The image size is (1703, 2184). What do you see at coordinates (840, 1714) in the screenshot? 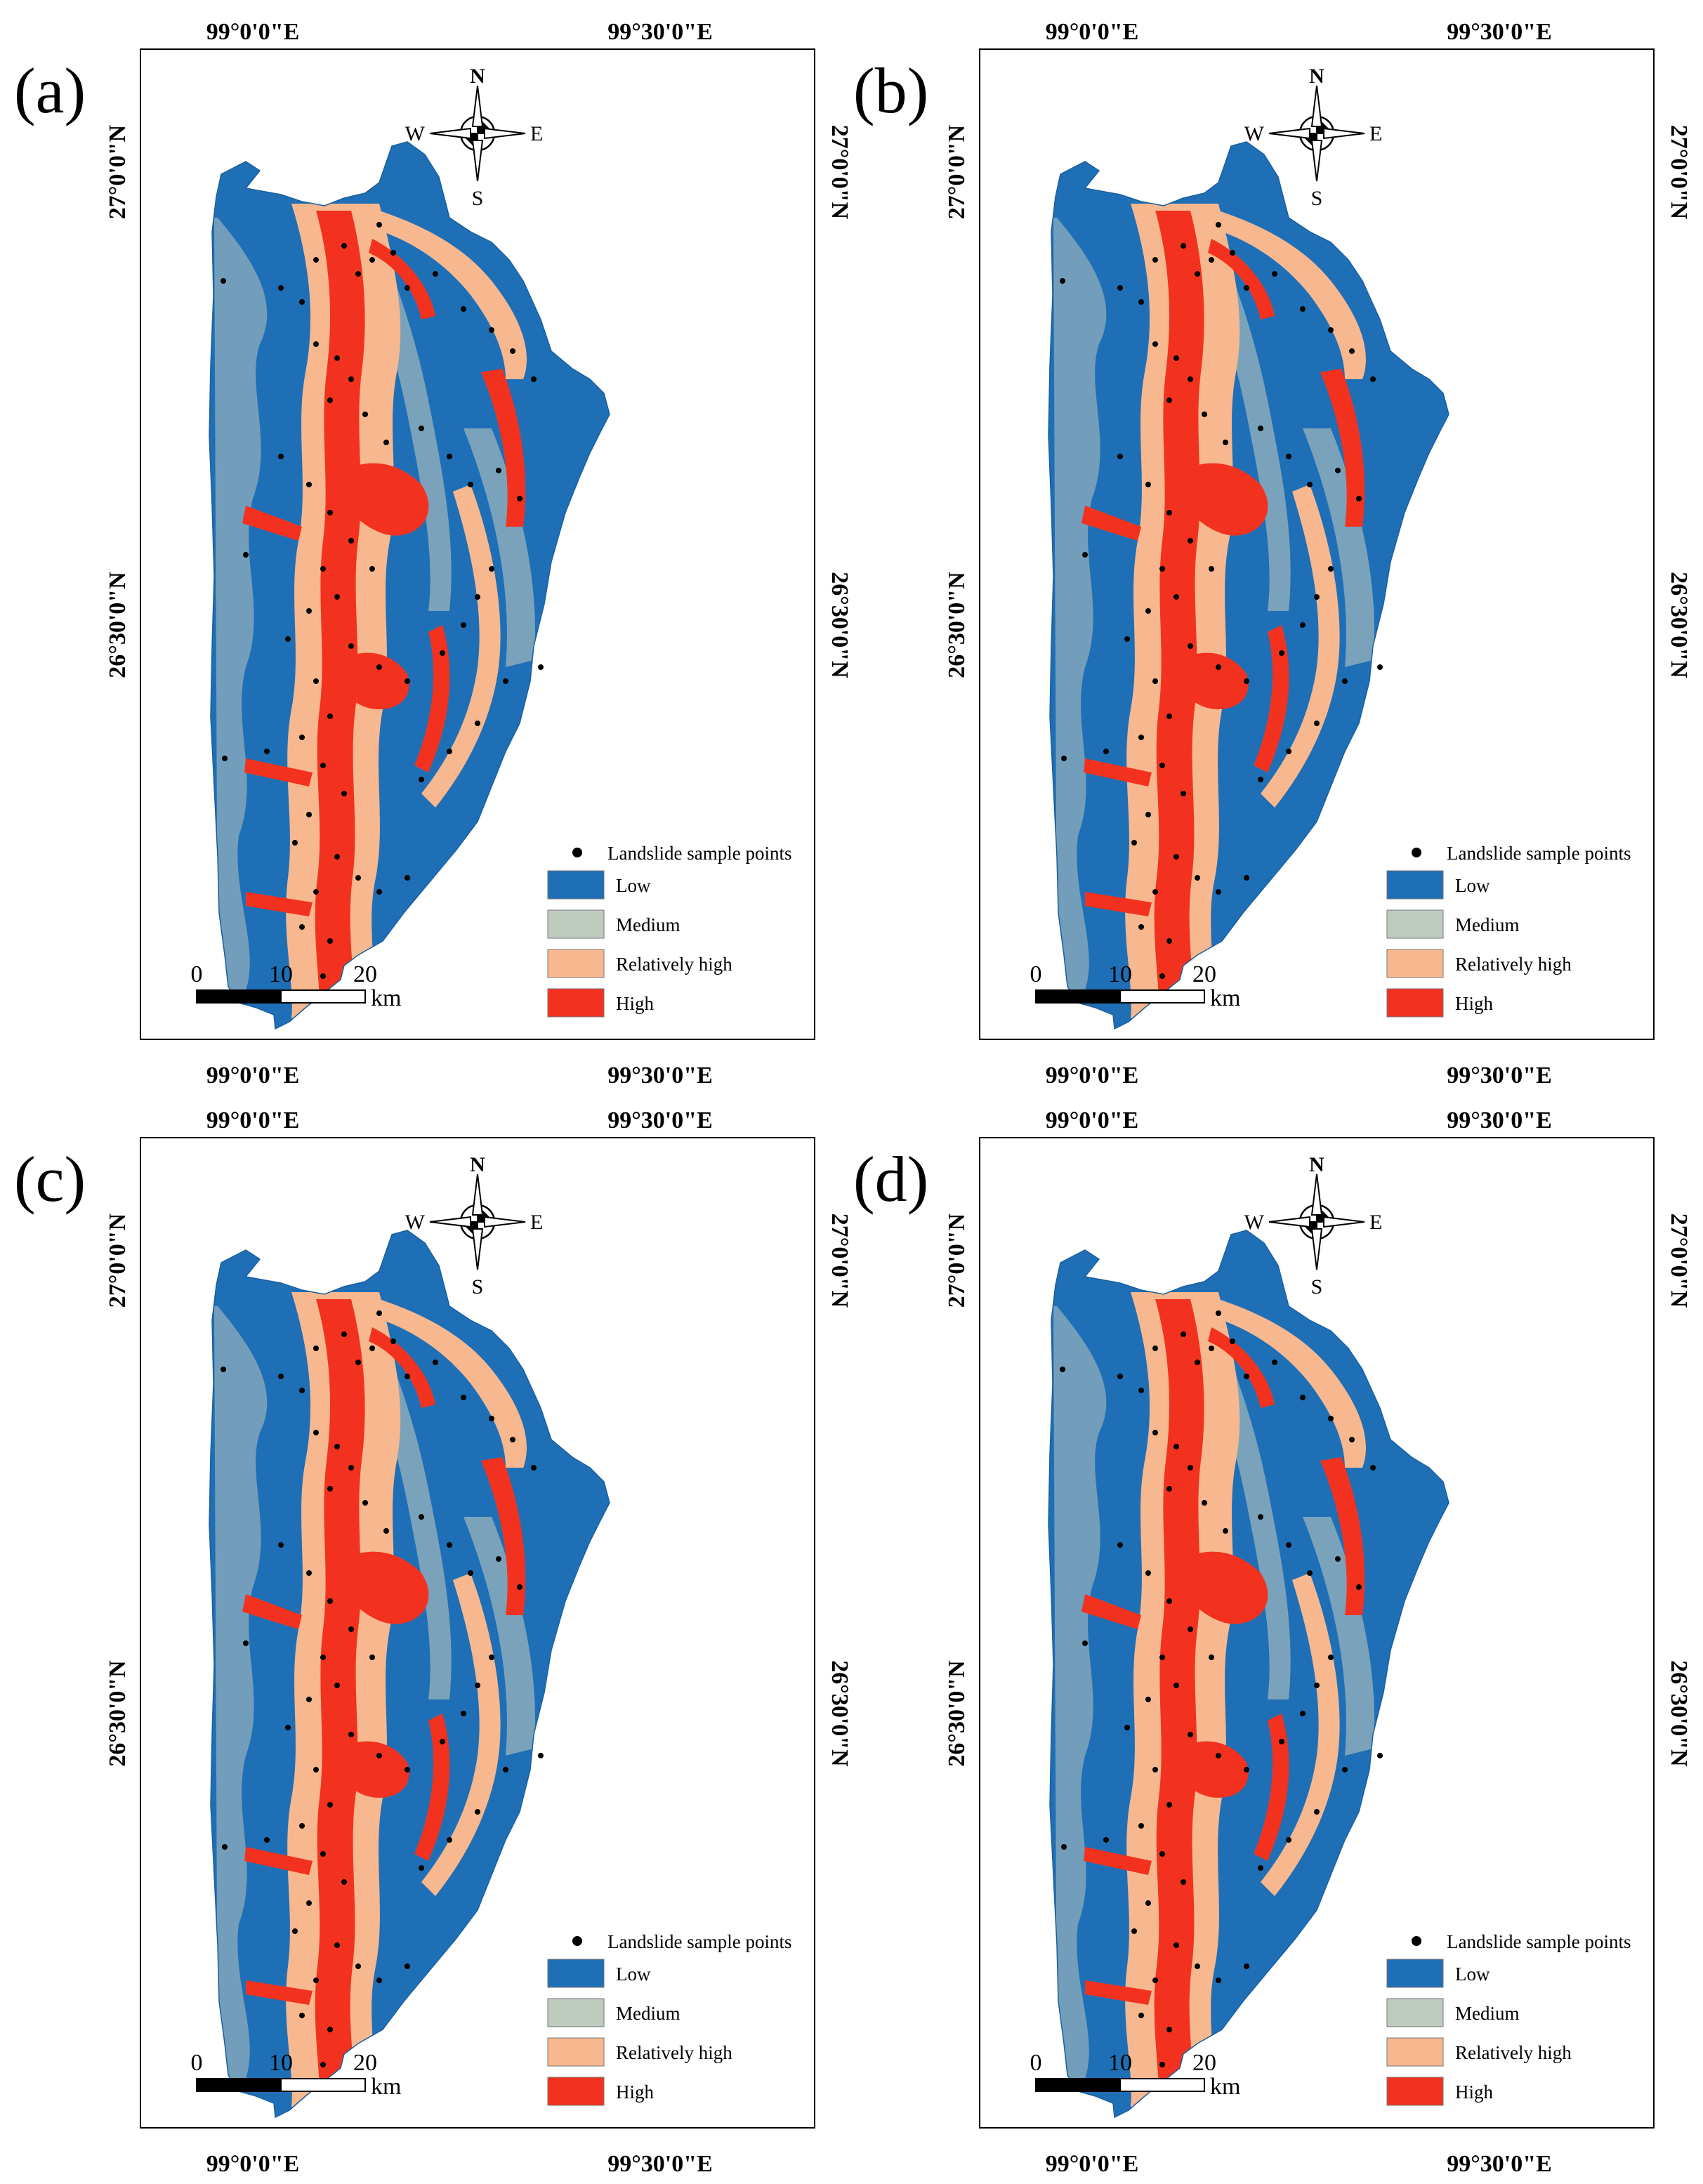
I see `lat-right-bottom-c: 26°30'0"N` at bounding box center [840, 1714].